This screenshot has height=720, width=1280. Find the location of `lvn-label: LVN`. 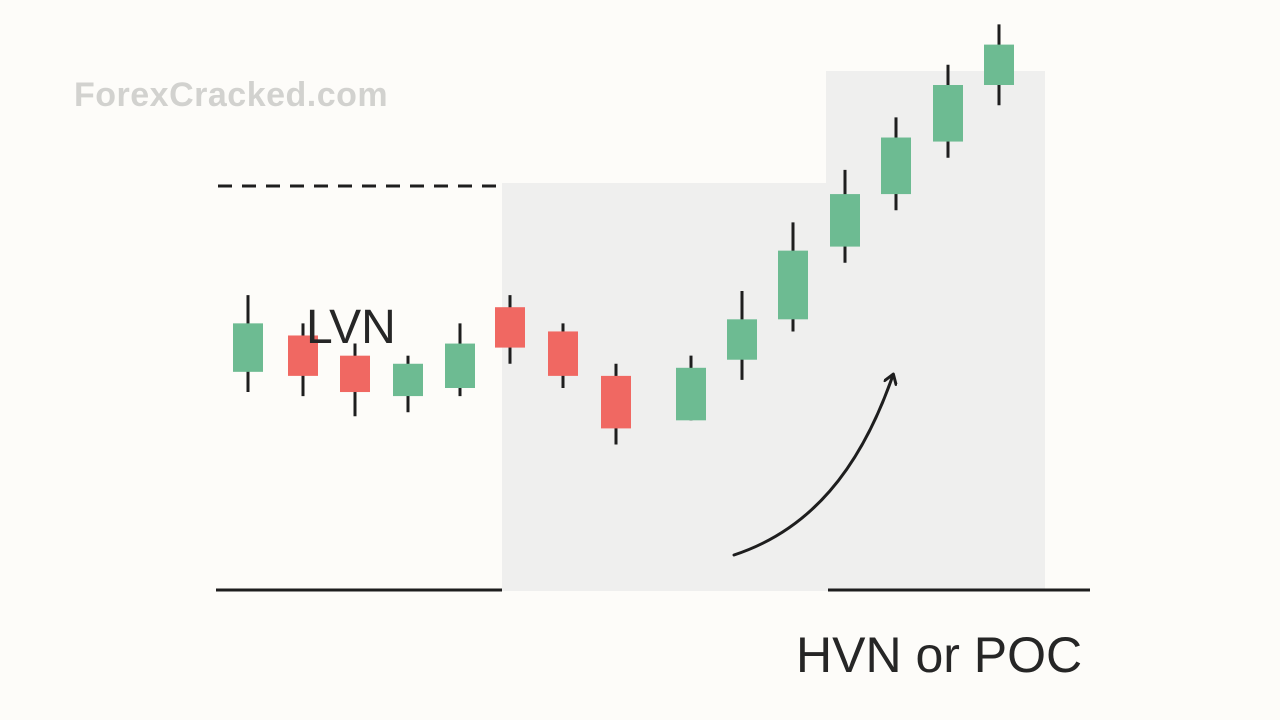

lvn-label: LVN is located at coordinates (351, 327).